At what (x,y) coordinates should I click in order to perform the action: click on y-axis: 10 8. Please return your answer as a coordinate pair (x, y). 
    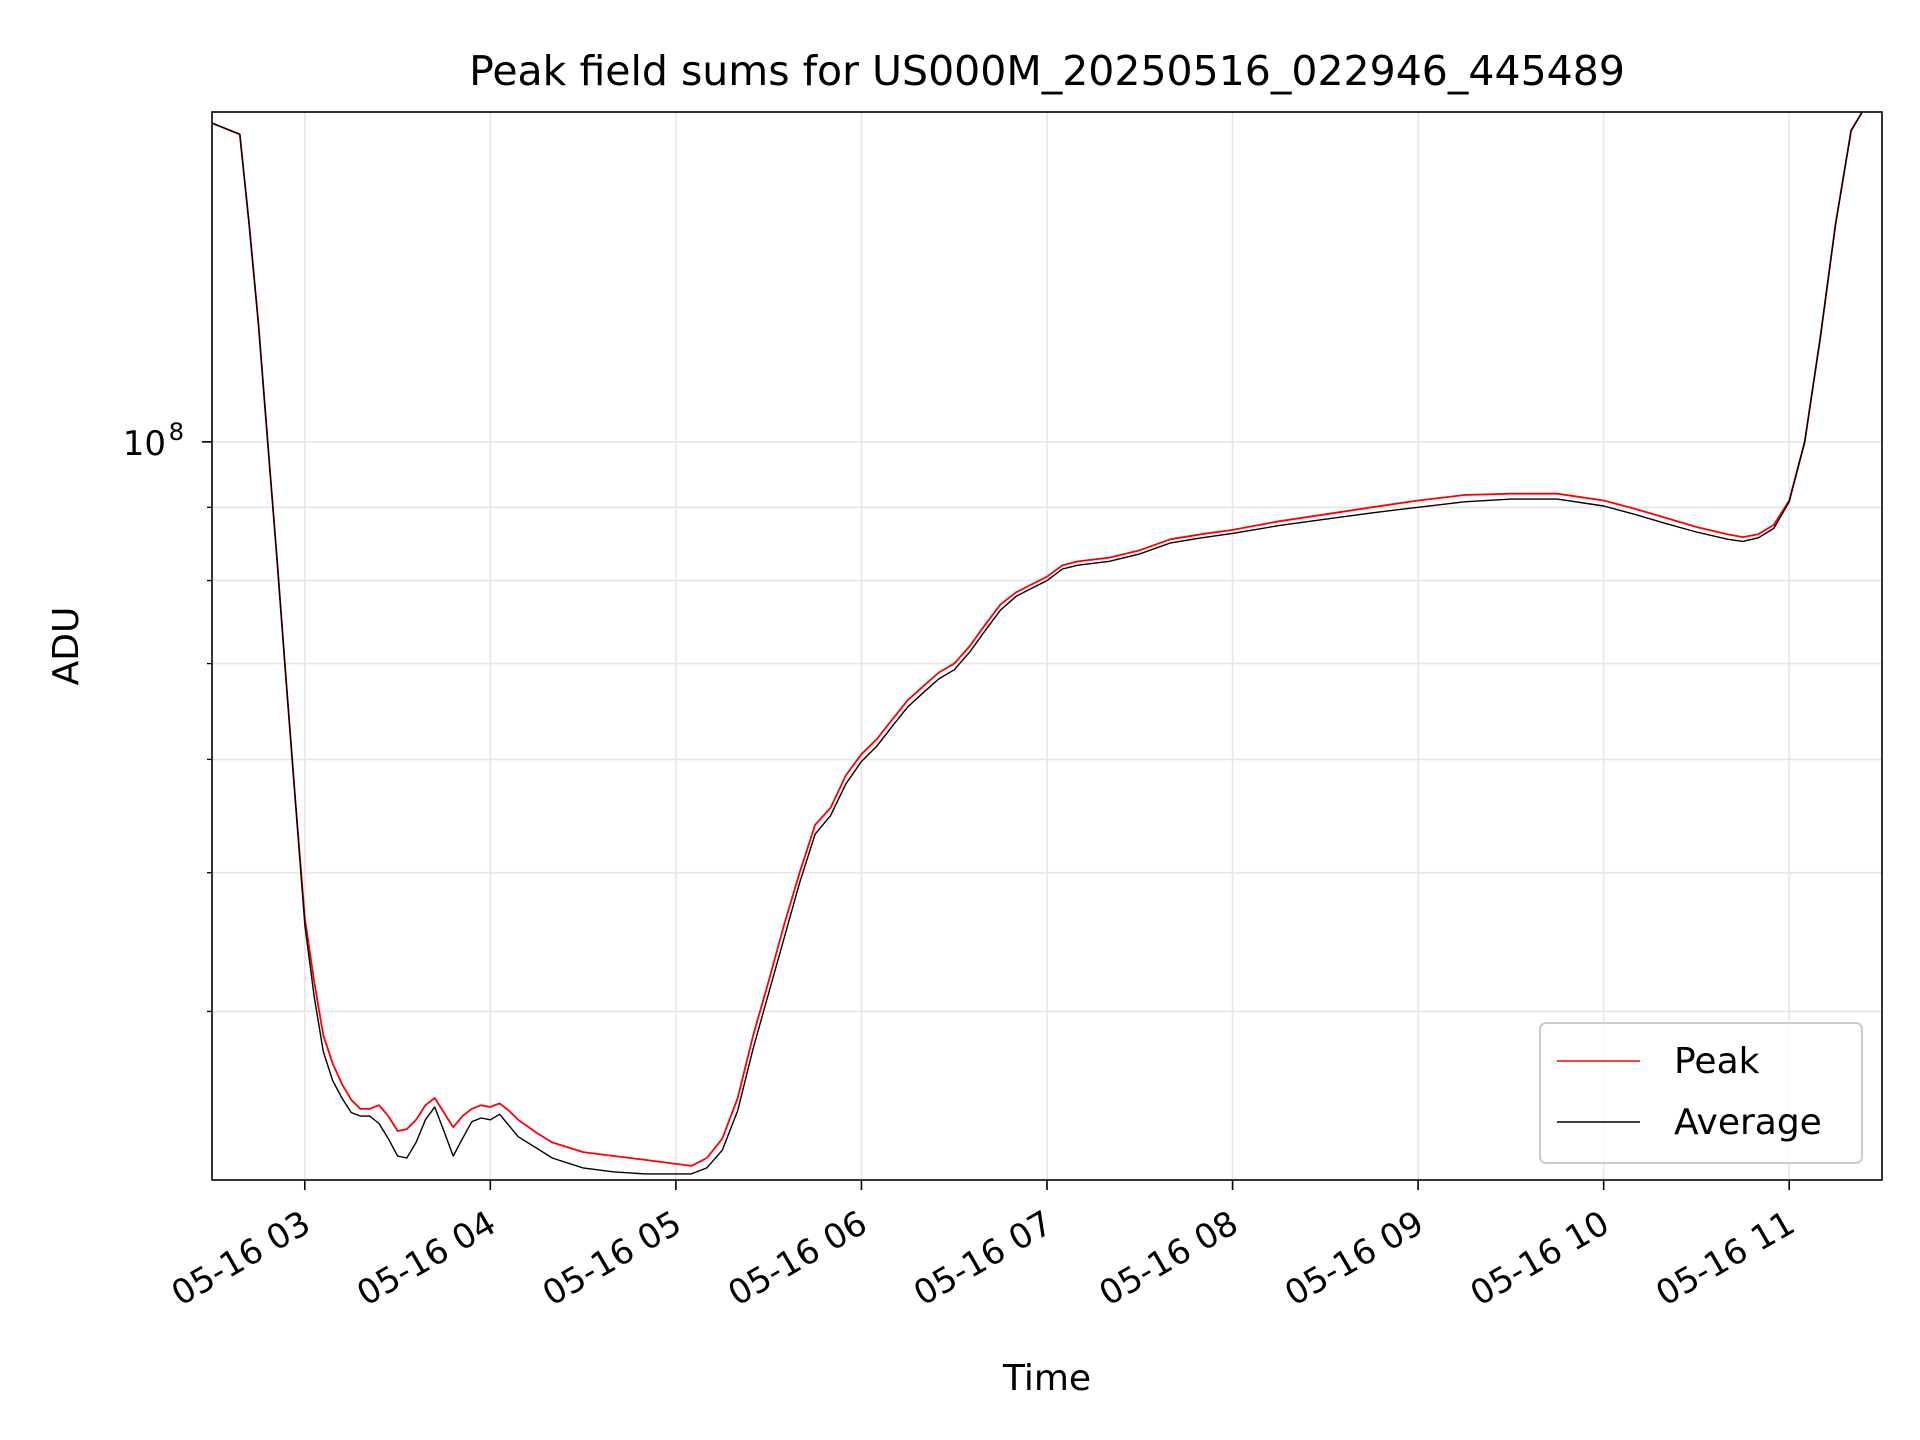
    Looking at the image, I should click on (167, 715).